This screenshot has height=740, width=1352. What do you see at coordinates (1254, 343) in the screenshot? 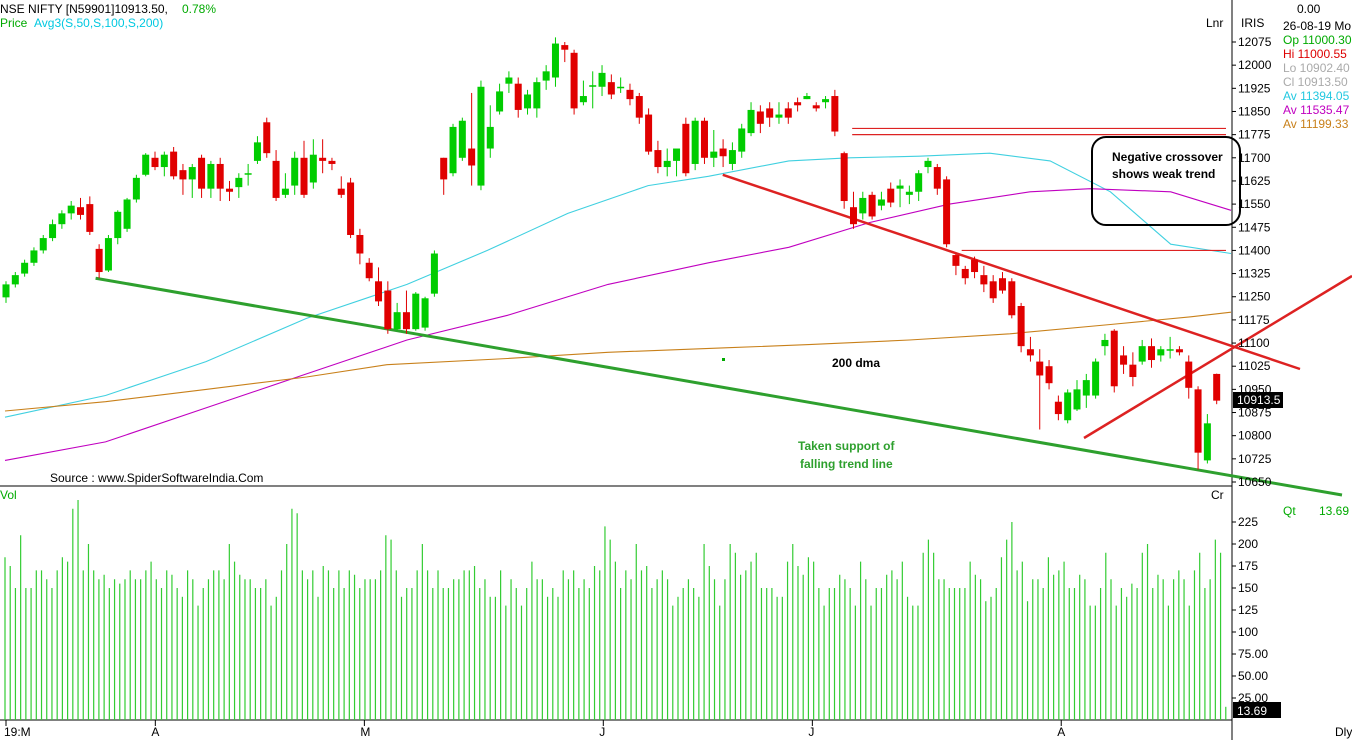
I see `price-tick-label: 11100` at bounding box center [1254, 343].